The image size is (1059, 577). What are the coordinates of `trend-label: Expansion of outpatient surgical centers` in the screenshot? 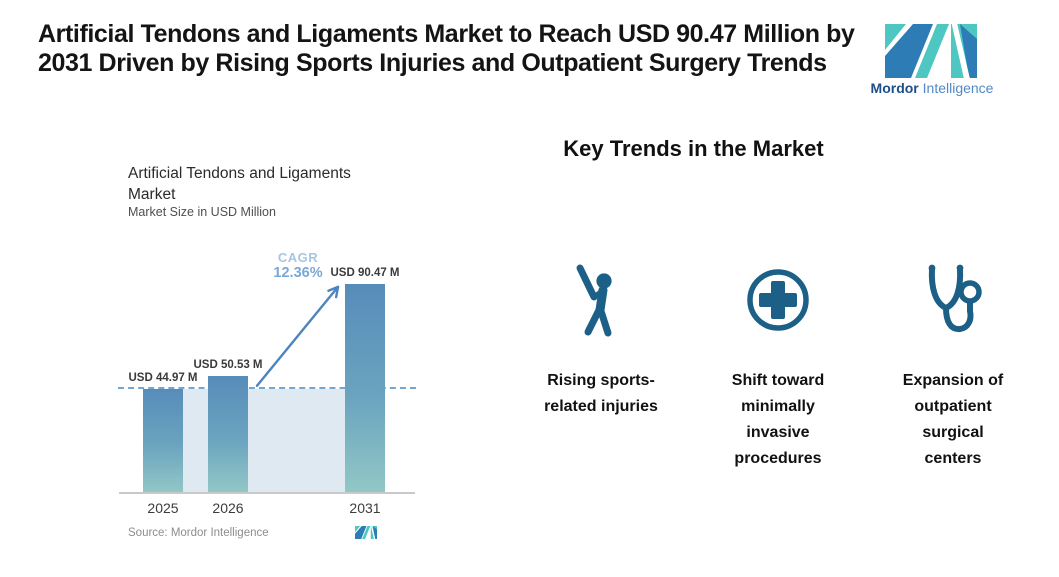 It's located at (953, 419).